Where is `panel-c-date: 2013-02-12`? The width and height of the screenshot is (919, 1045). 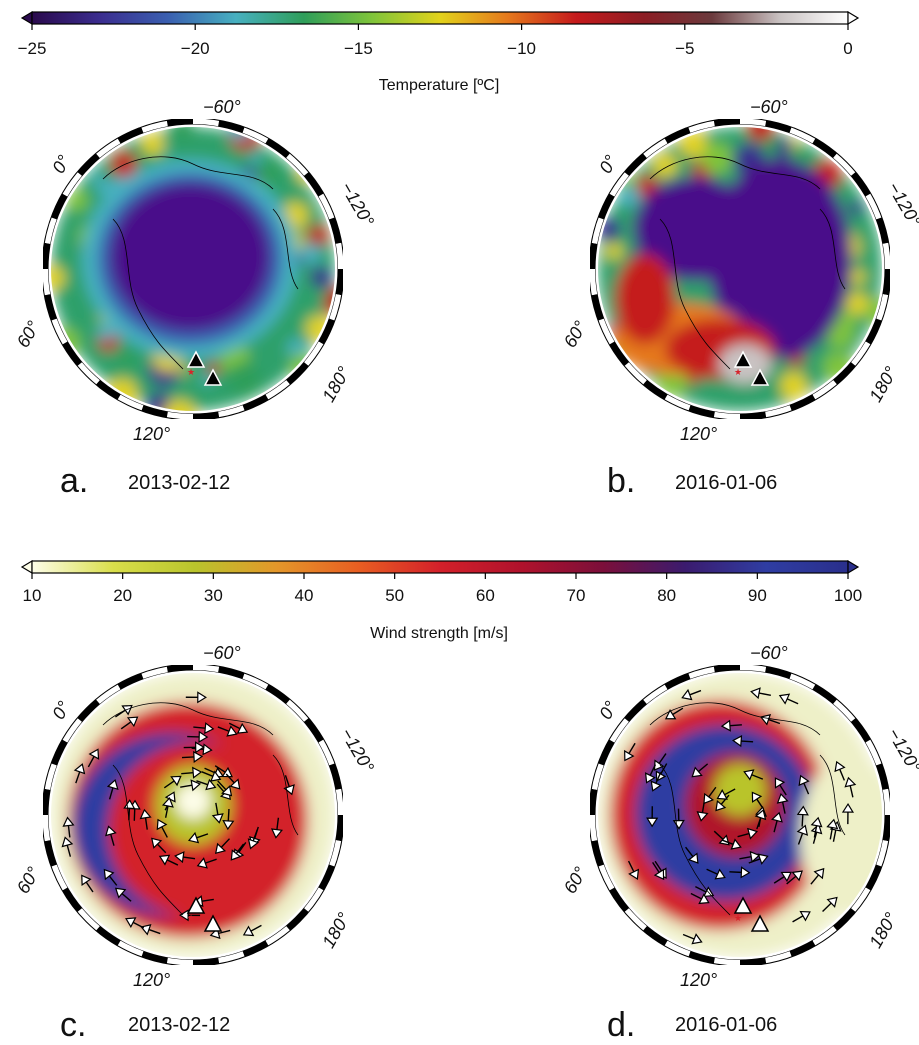
panel-c-date: 2013-02-12 is located at coordinates (179, 1025).